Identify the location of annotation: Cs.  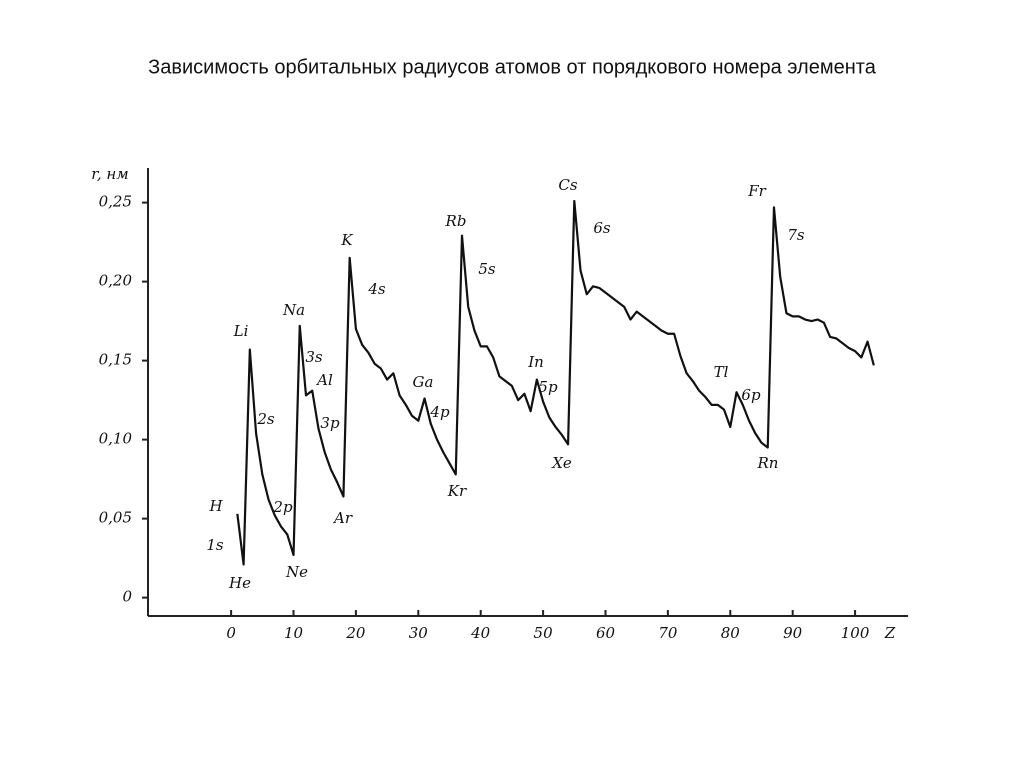
(567, 185).